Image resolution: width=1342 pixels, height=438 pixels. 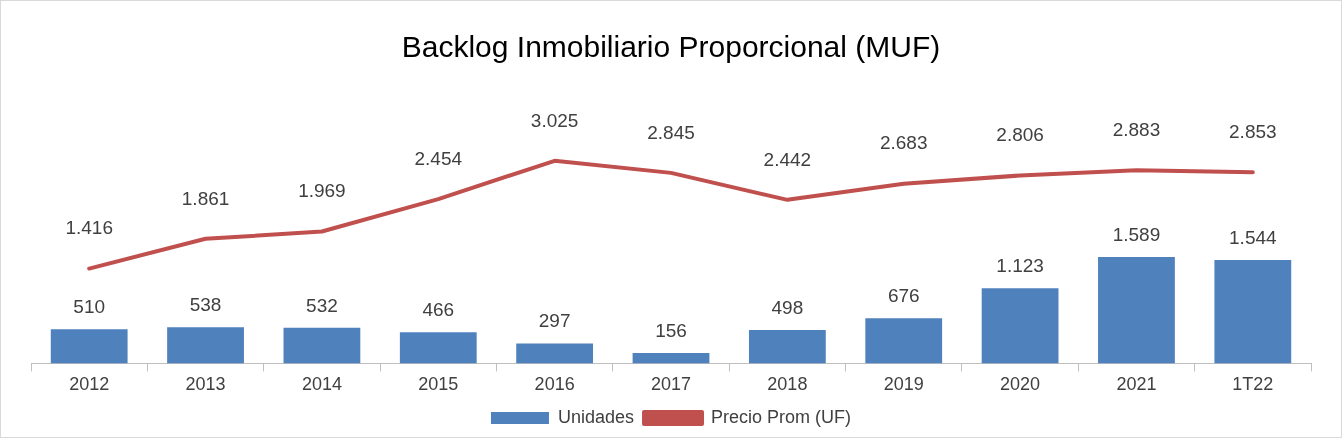 I want to click on legend-label: Precio Prom (UF), so click(x=781, y=416).